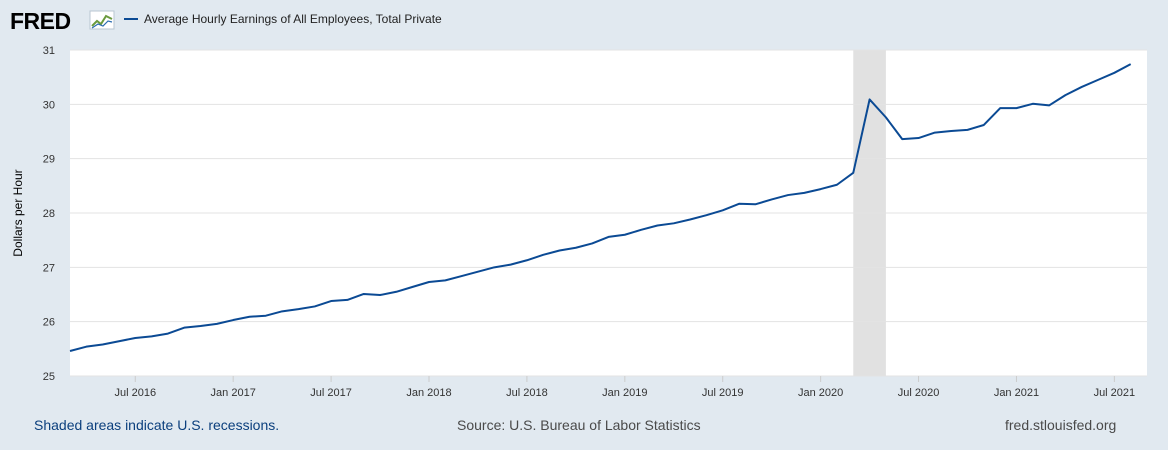 The height and width of the screenshot is (450, 1168). Describe the element at coordinates (723, 393) in the screenshot. I see `x-tick-label: Jul 2019` at that location.